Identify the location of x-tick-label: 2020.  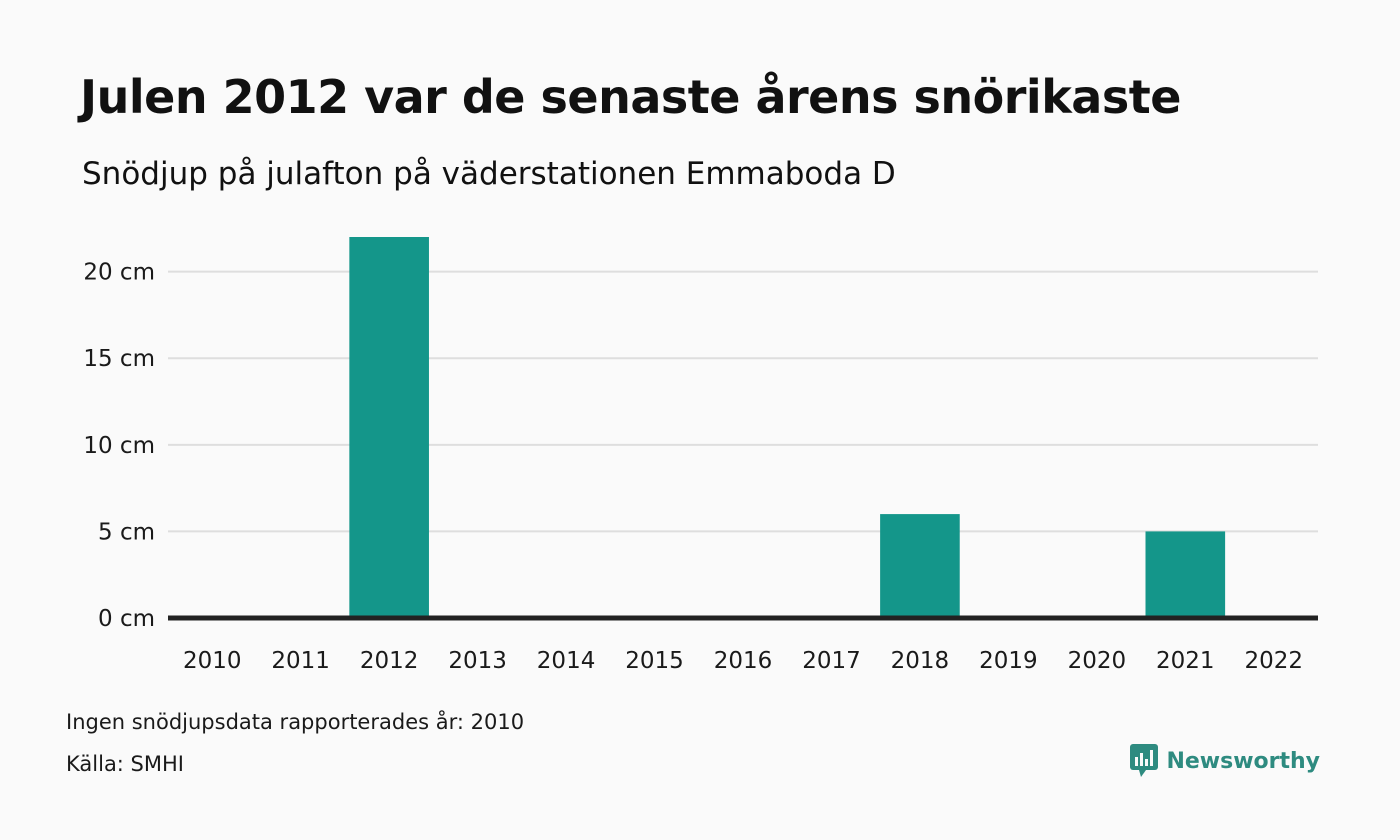
(1097, 661).